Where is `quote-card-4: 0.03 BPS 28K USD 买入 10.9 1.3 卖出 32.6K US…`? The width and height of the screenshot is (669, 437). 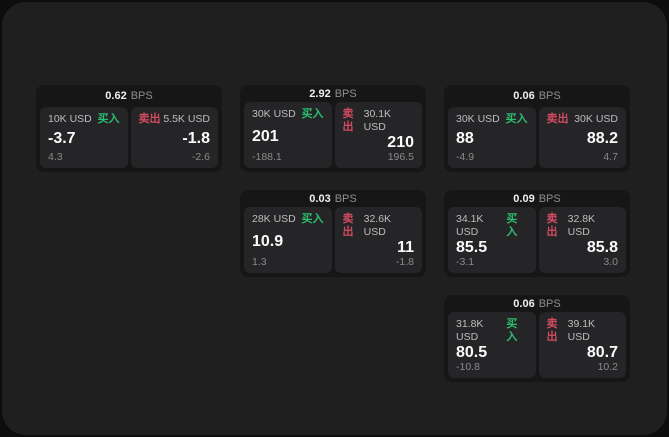 quote-card-4: 0.03 BPS 28K USD 买入 10.9 1.3 卖出 32.6K US… is located at coordinates (333, 233).